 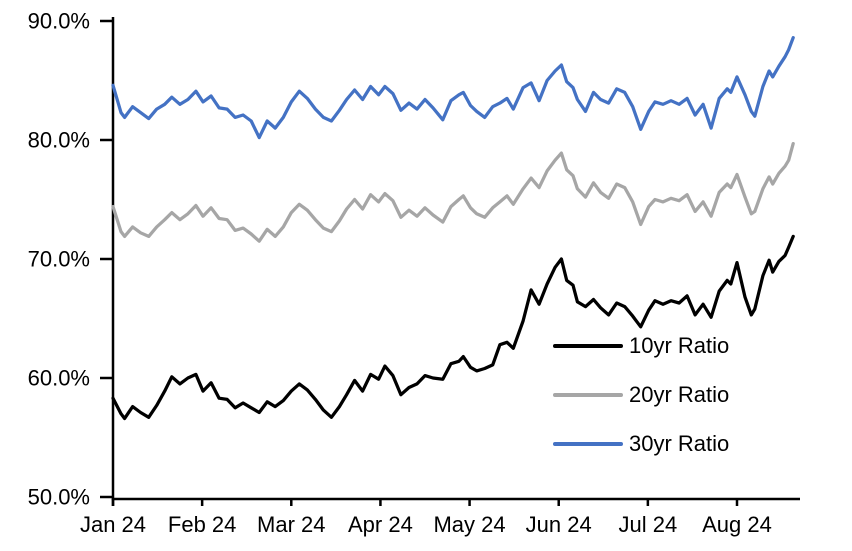 I want to click on y-tick-label: 60.0%, so click(x=59, y=378).